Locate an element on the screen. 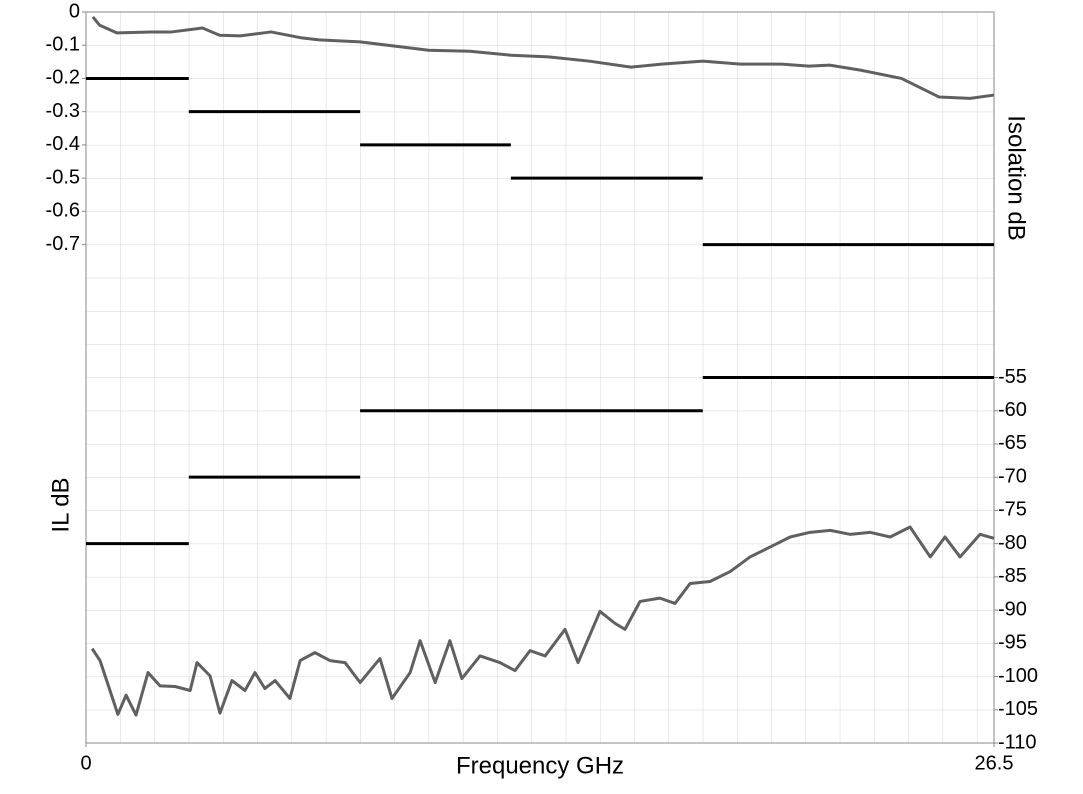 This screenshot has width=1083, height=794. y2-tick-label: -75 is located at coordinates (1012, 510).